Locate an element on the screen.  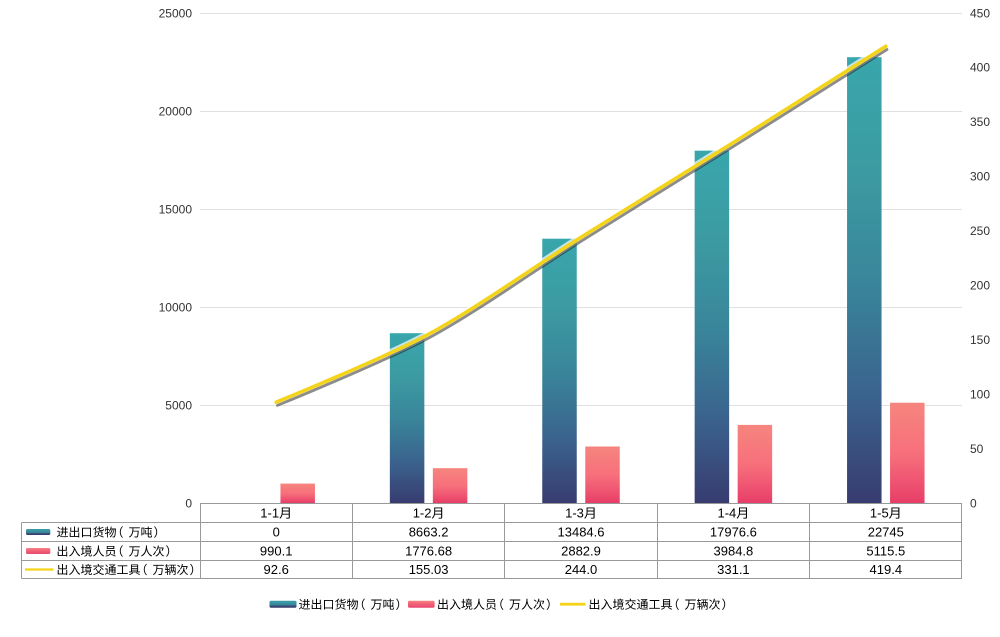
svg-text: 10000 is located at coordinates (176, 307).